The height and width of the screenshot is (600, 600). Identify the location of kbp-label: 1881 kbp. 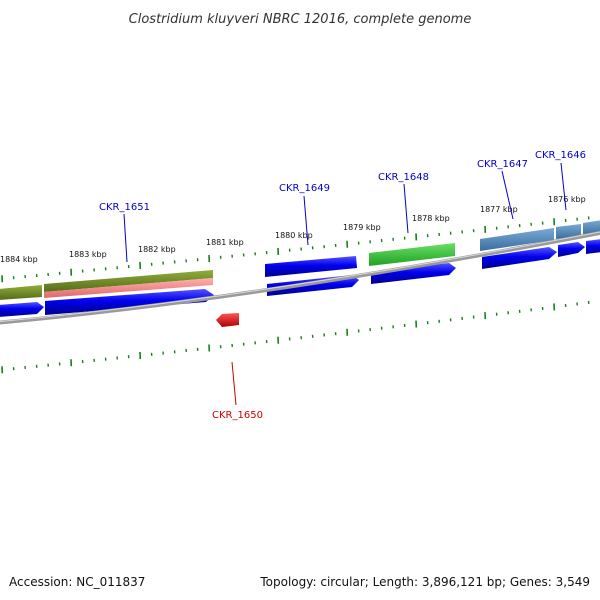
(225, 242).